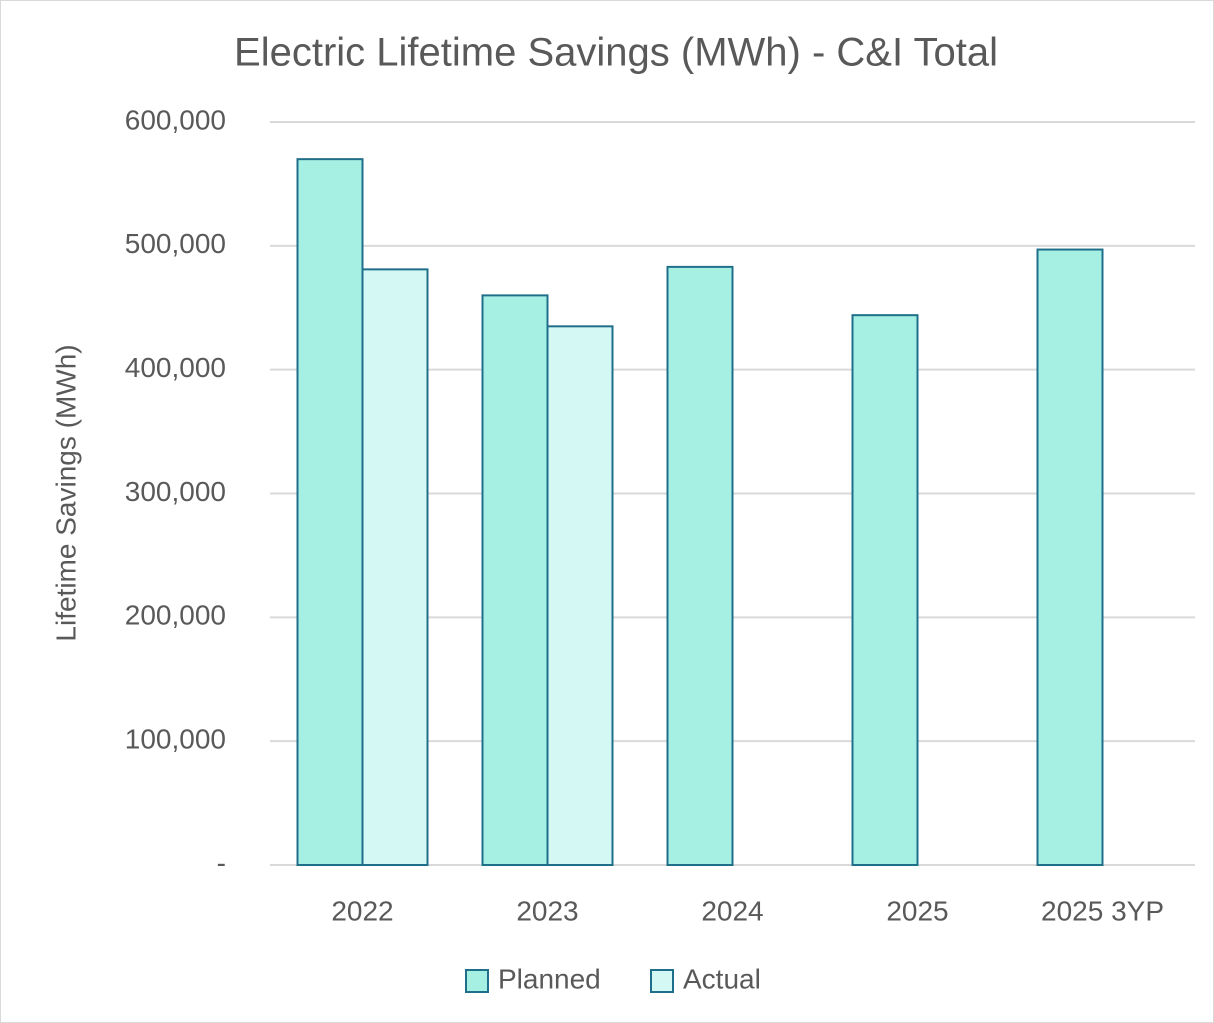 This screenshot has height=1023, width=1214. What do you see at coordinates (175, 243) in the screenshot?
I see `y-tick-label: 500,000` at bounding box center [175, 243].